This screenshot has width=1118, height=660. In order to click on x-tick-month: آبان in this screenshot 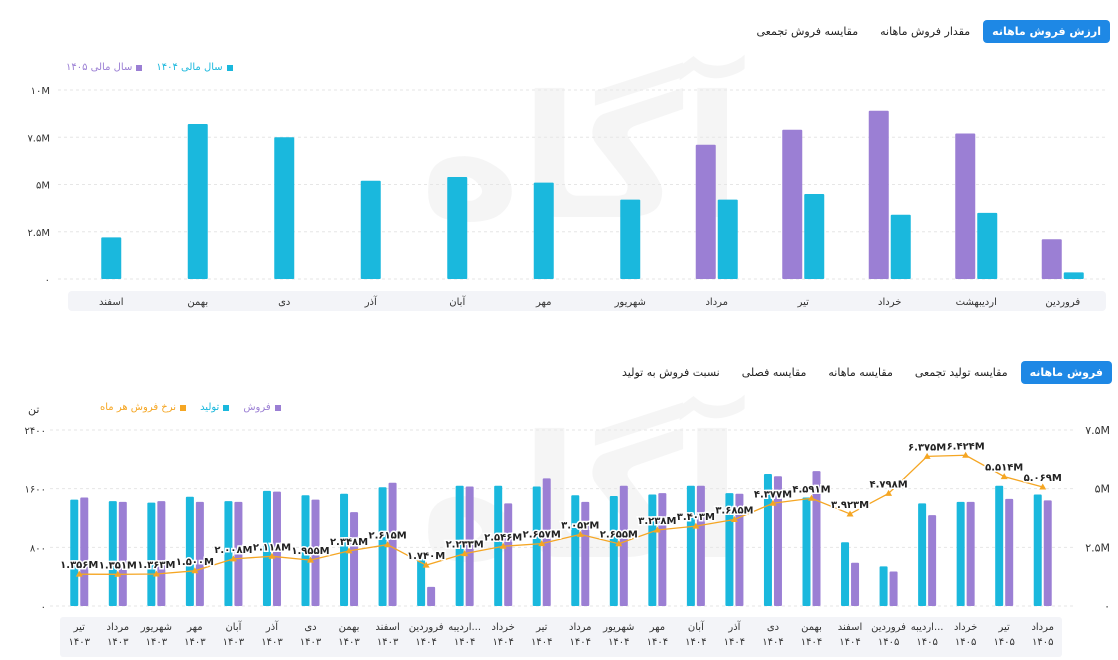, I will do `click(233, 626)`.